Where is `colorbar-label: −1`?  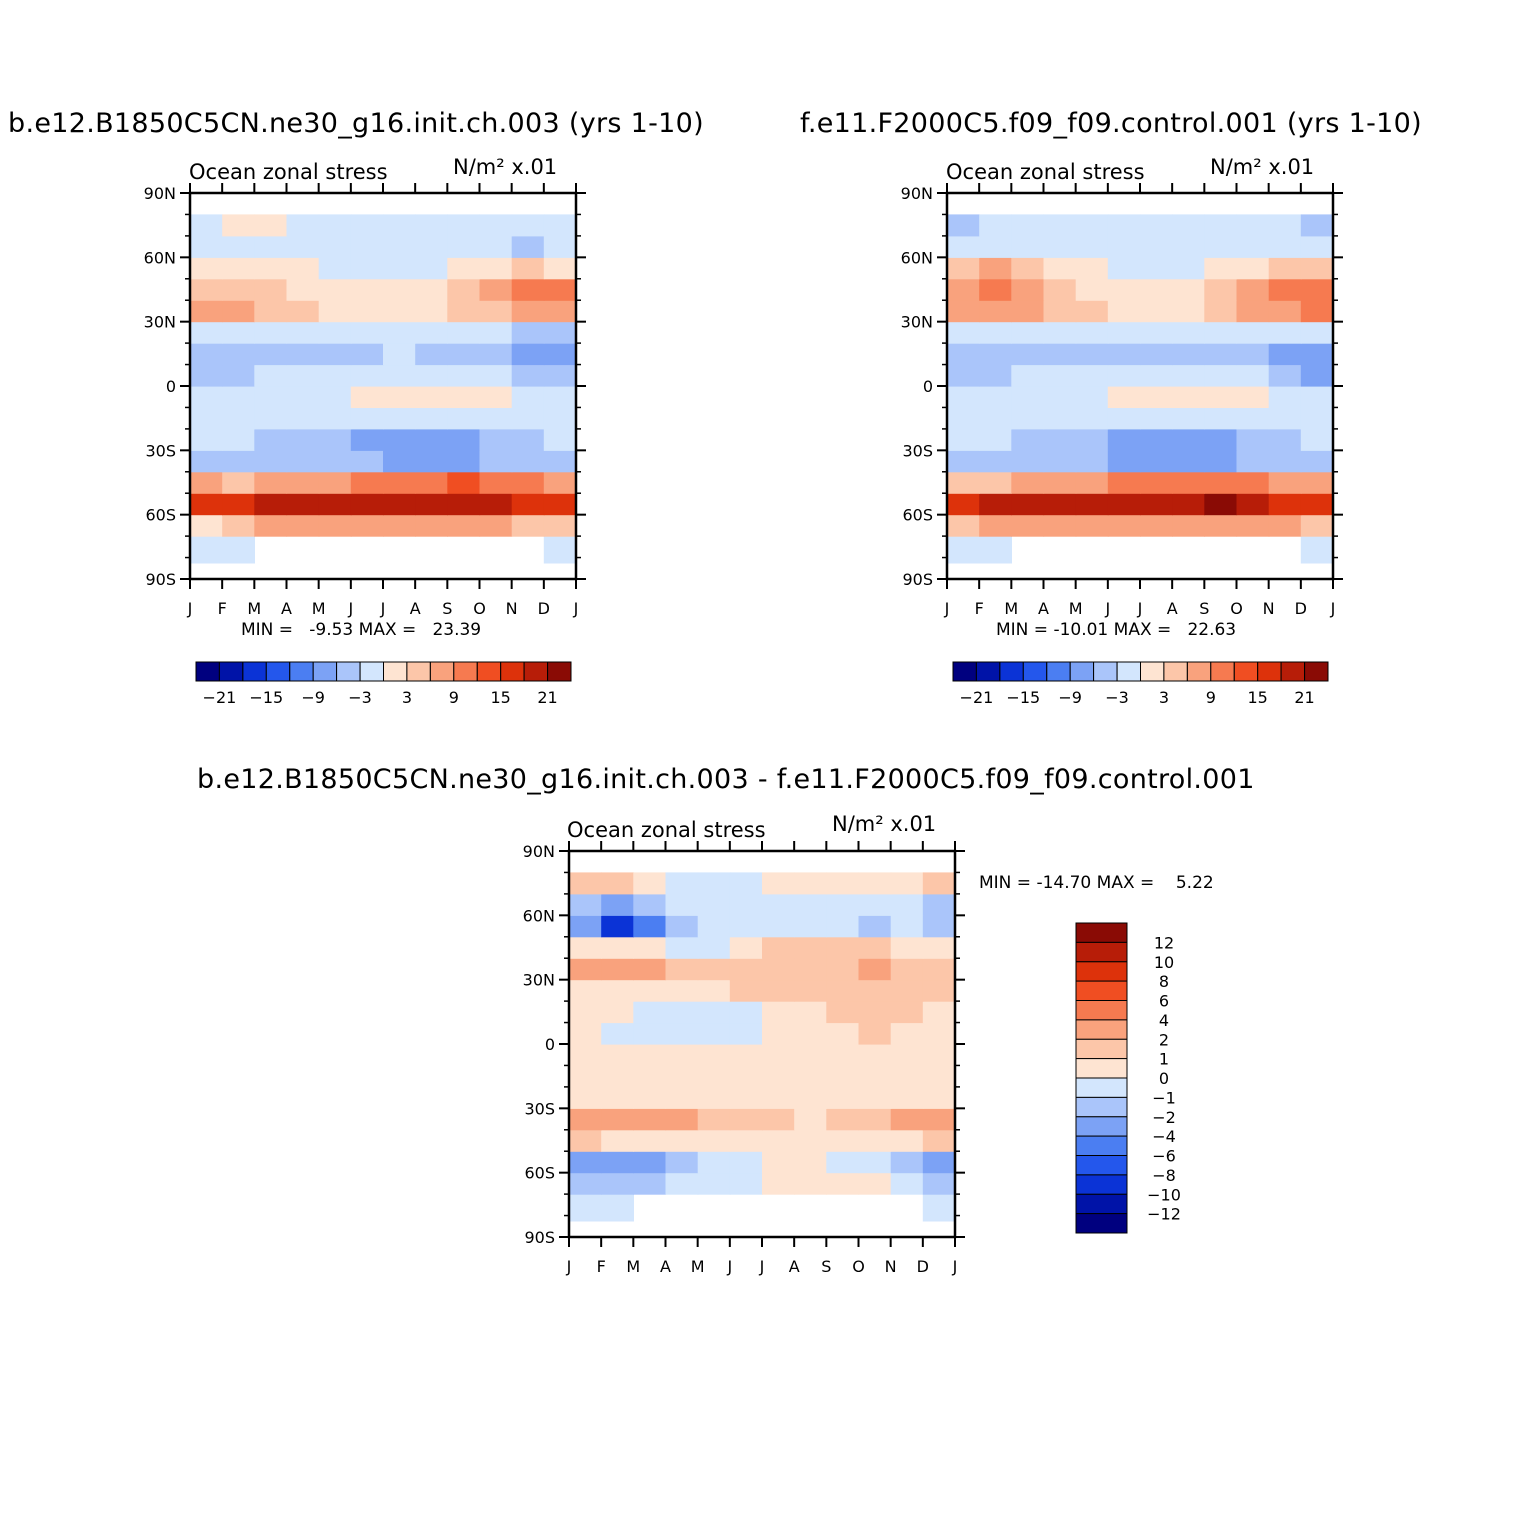 colorbar-label: −1 is located at coordinates (1164, 1097).